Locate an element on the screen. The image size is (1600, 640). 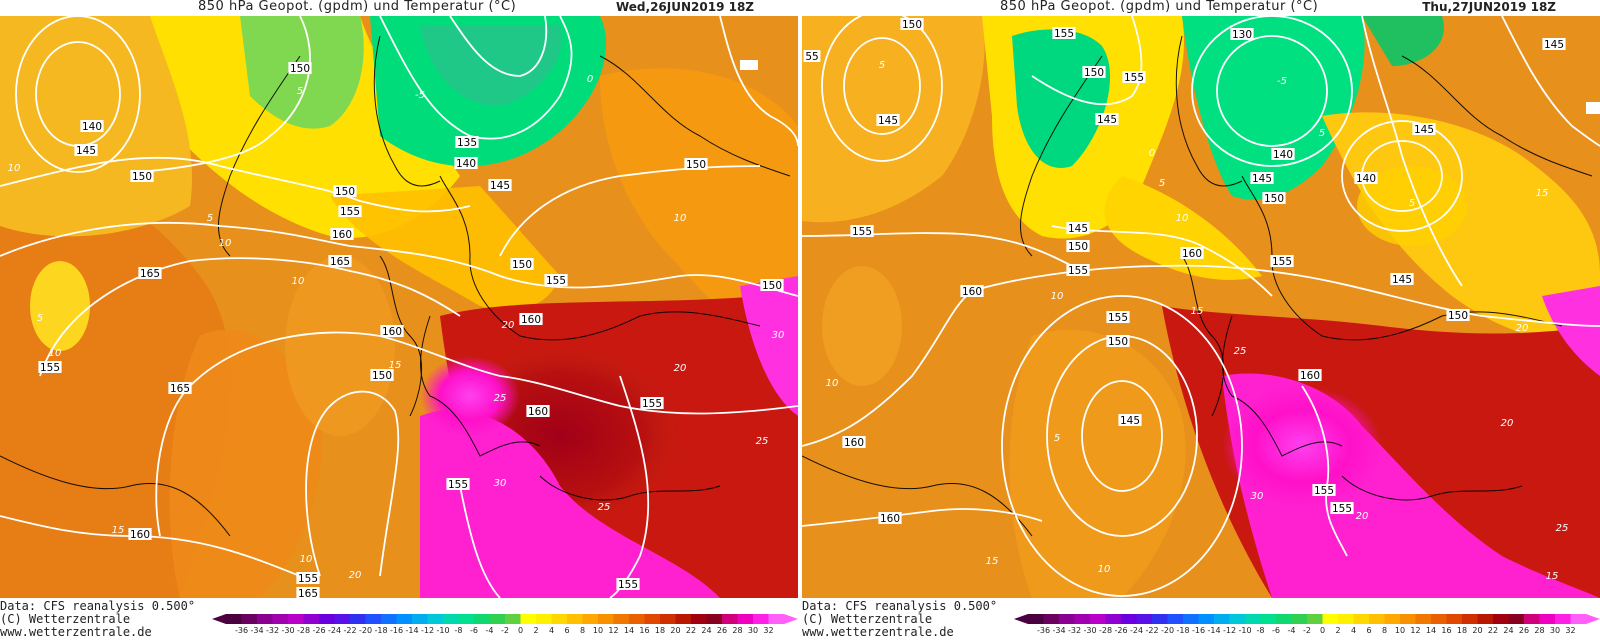
scale-tick-label: -2 is located at coordinates (505, 630).